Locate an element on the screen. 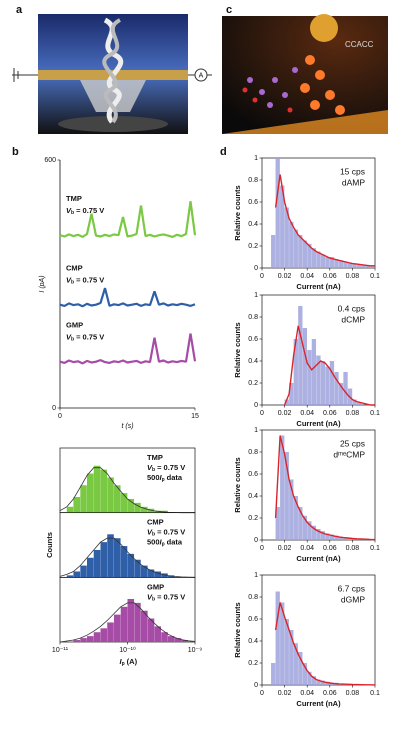 Image resolution: width=400 pixels, height=737 pixels. subscript: p is located at coordinates (123, 664).